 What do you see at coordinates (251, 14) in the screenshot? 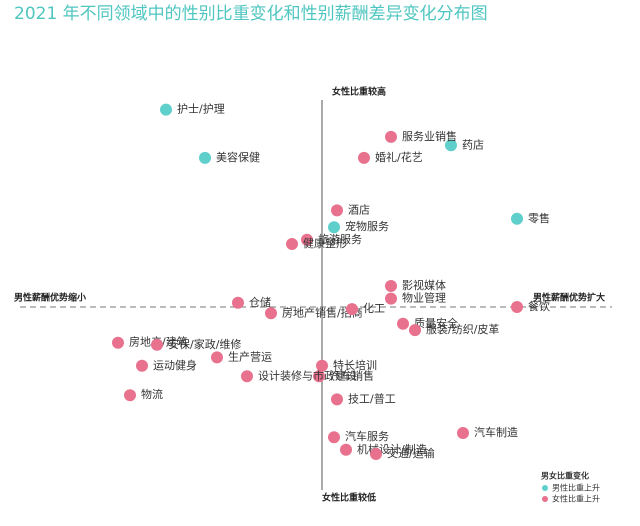
I see `chart-title: 2021 年不同领域中的性别比重变化和性别薪酬差异变化分布图` at bounding box center [251, 14].